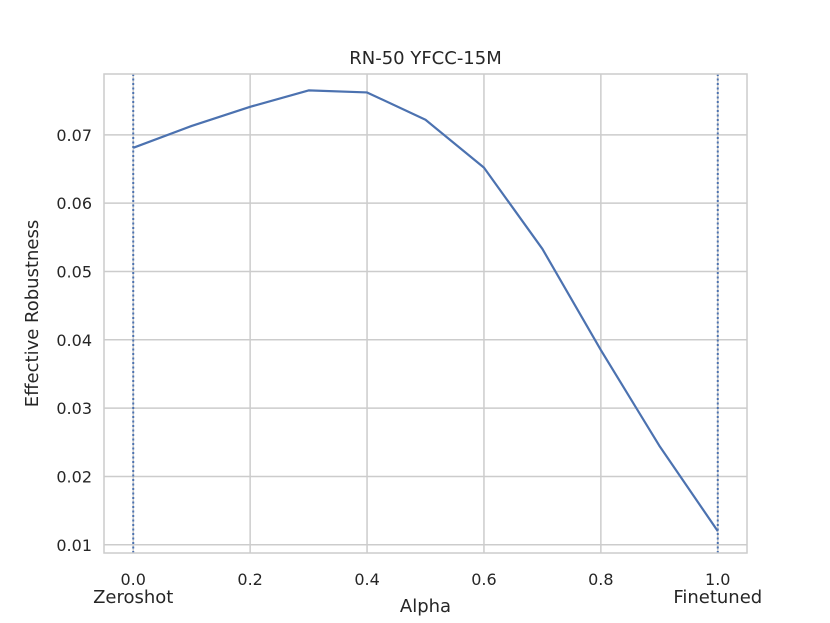  What do you see at coordinates (425, 606) in the screenshot?
I see `x-axis-title: Alpha` at bounding box center [425, 606].